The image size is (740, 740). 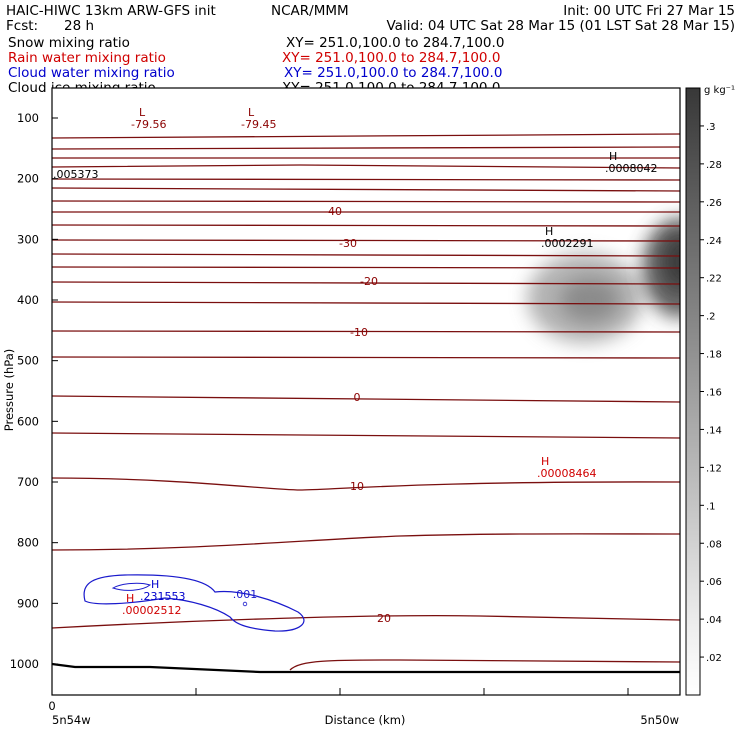 I want to click on field-xy-rain: XY= 251.0,100.0 to 284.7,100.0, so click(x=391, y=58).